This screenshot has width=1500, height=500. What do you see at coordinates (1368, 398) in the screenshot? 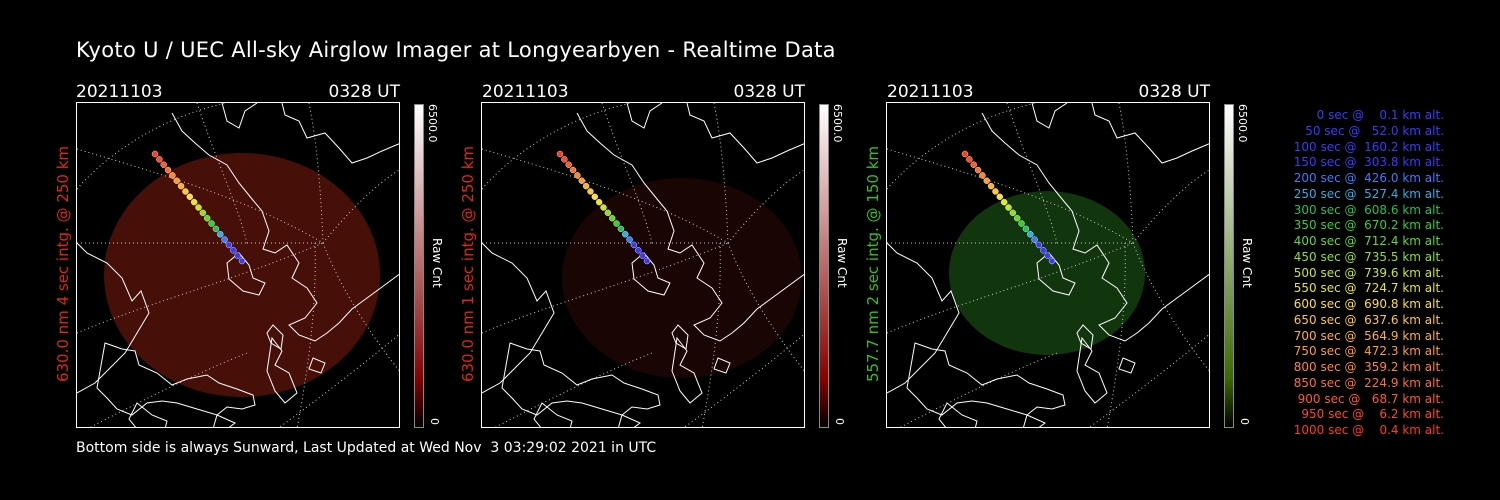
I see `legend-entry: 900 sec @ 68.7 km alt.` at bounding box center [1368, 398].